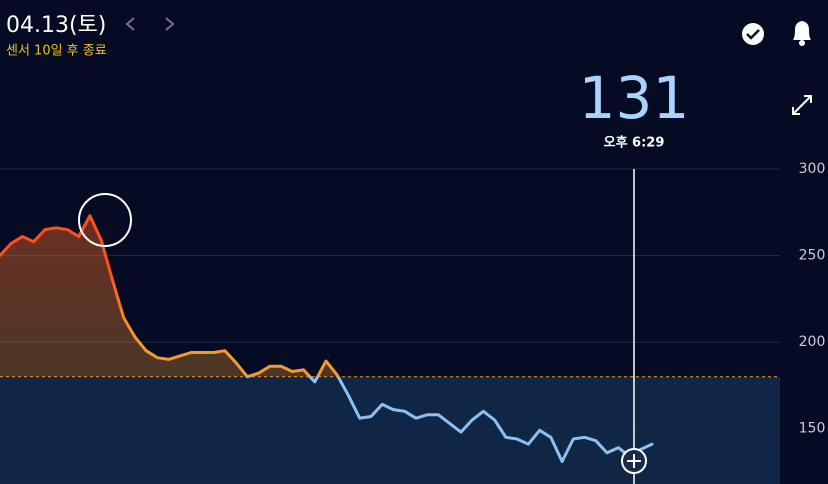 This screenshot has width=828, height=484. Describe the element at coordinates (812, 342) in the screenshot. I see `y-tick-label: 200` at that location.